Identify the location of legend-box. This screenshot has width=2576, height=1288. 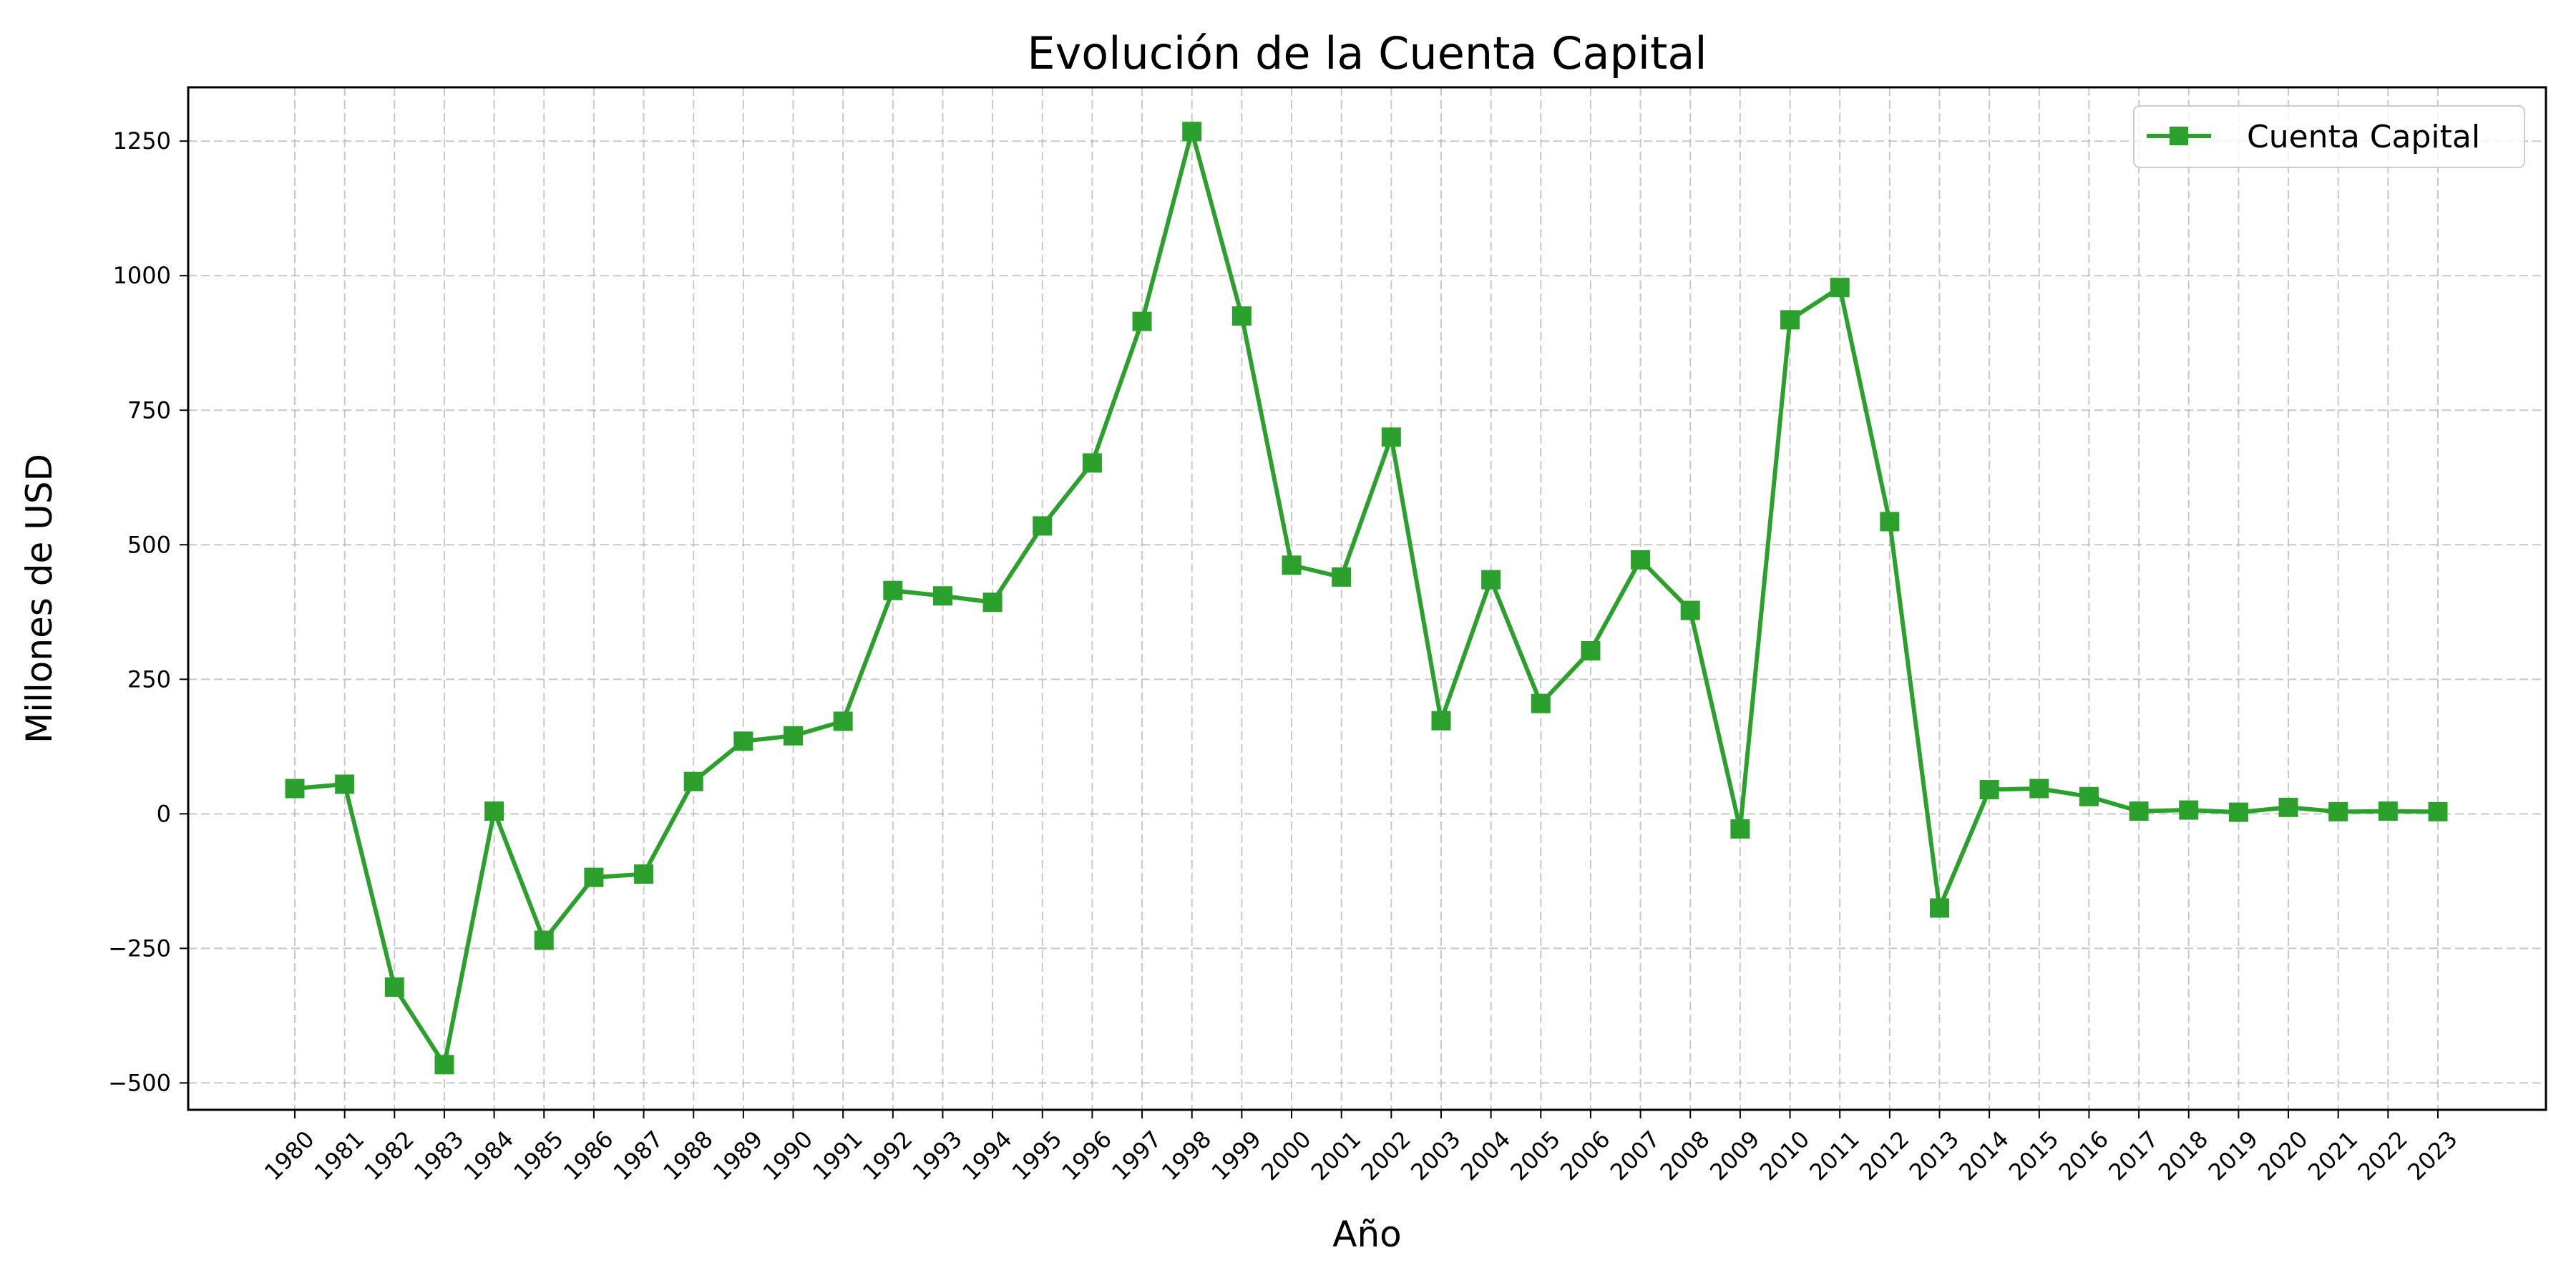
(2329, 136).